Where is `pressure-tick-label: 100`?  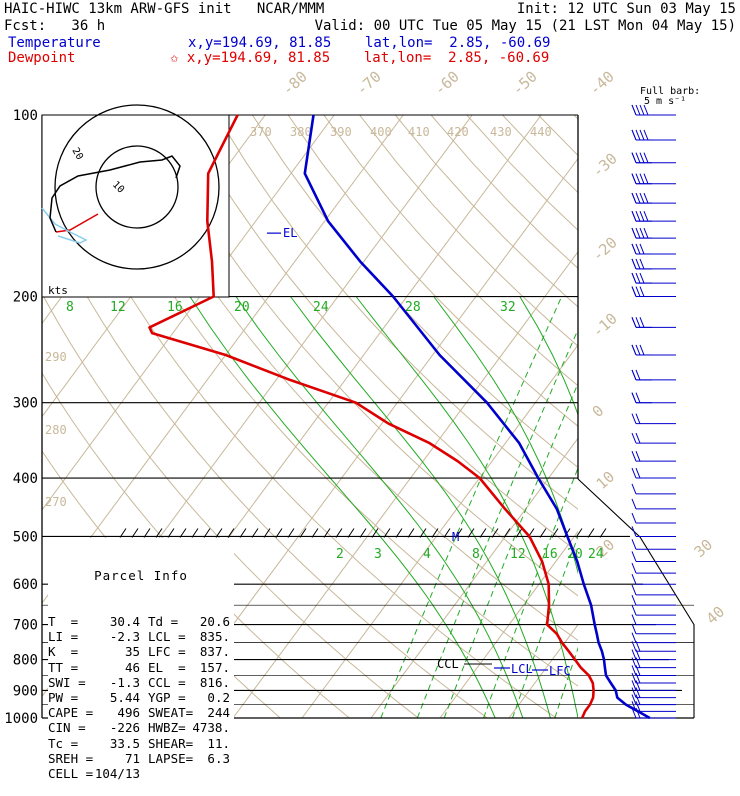
pressure-tick-label: 100 is located at coordinates (25, 116).